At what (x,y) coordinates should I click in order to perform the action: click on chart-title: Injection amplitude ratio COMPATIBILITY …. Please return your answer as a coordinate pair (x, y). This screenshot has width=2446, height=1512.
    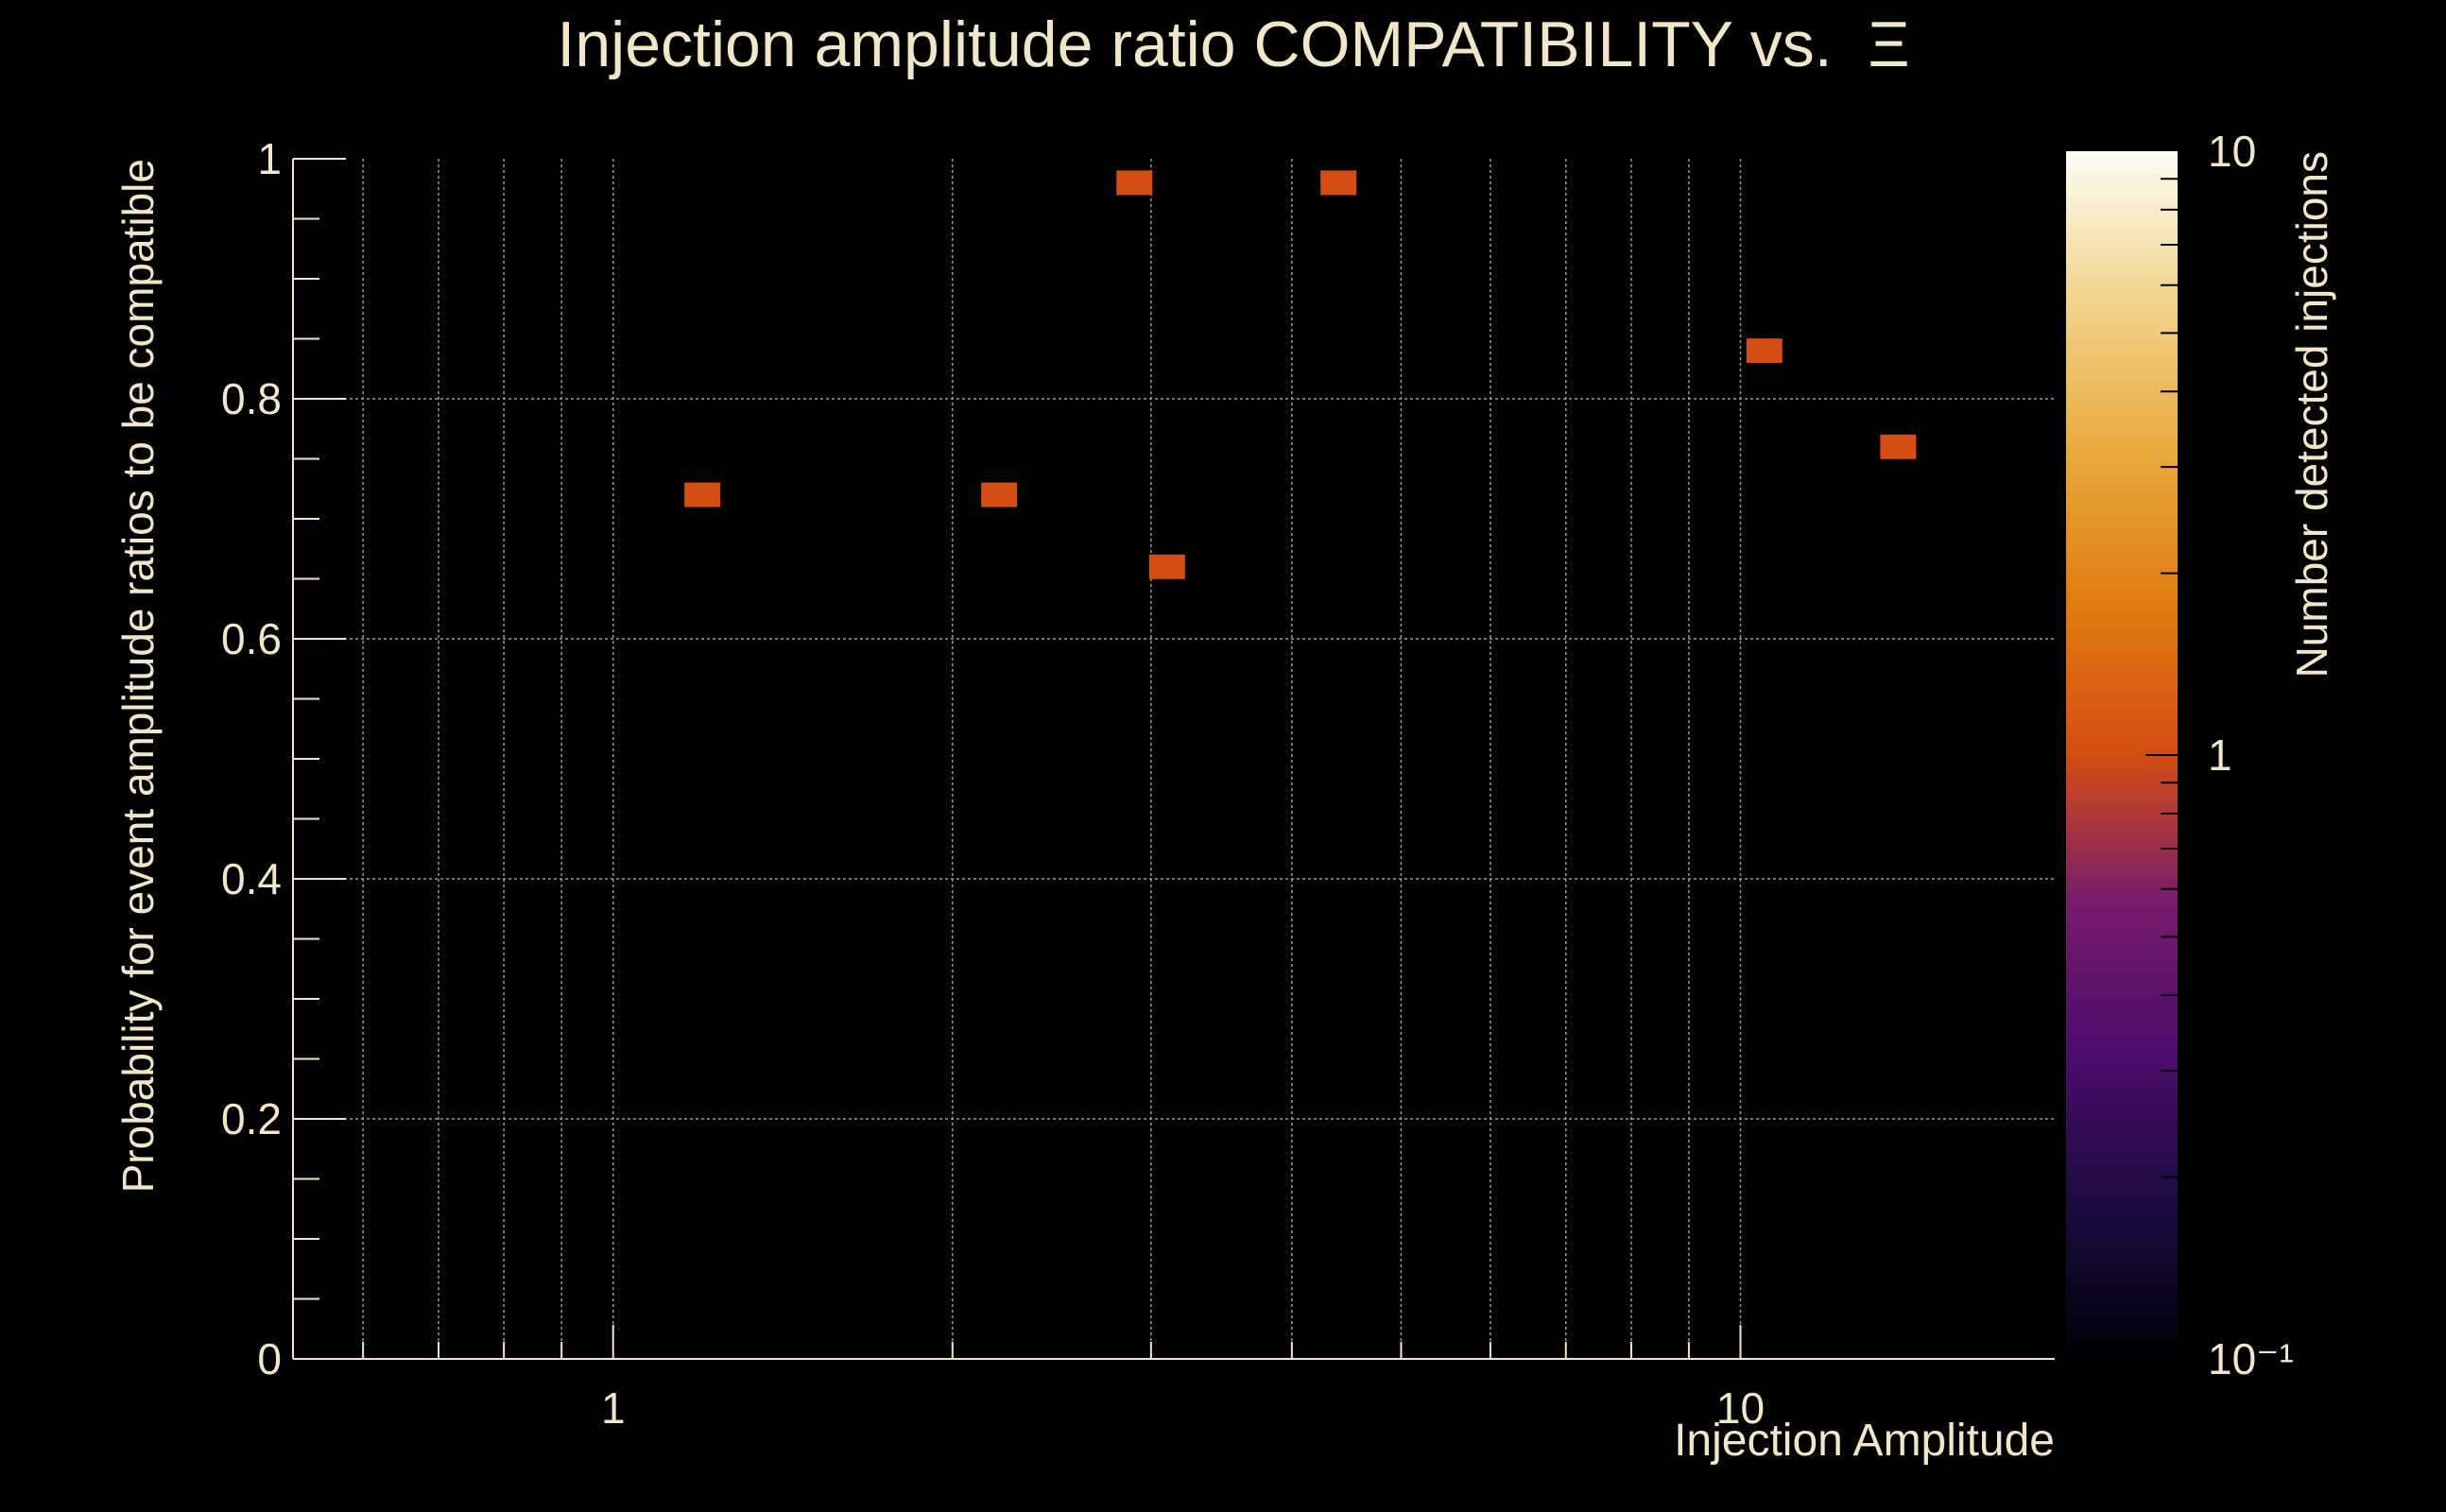
    Looking at the image, I should click on (1233, 44).